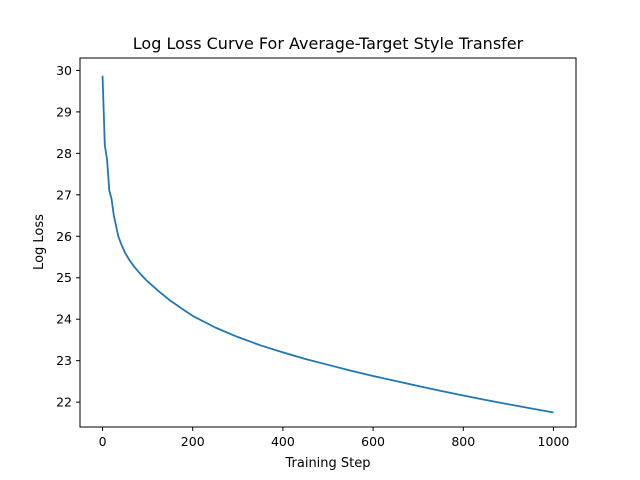 This screenshot has width=640, height=480. I want to click on y-tick-label: 23, so click(64, 360).